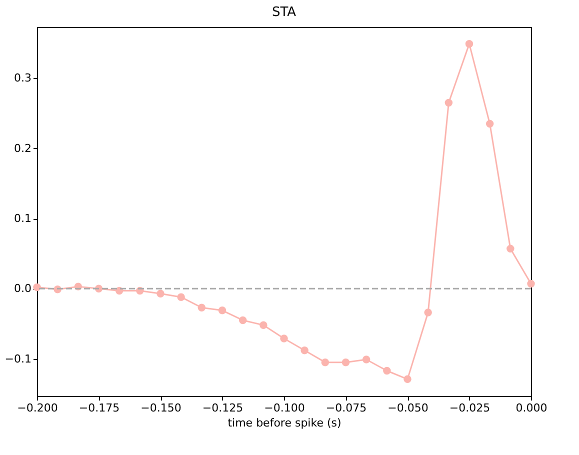  What do you see at coordinates (223, 408) in the screenshot?
I see `x-tick-label: −0.125` at bounding box center [223, 408].